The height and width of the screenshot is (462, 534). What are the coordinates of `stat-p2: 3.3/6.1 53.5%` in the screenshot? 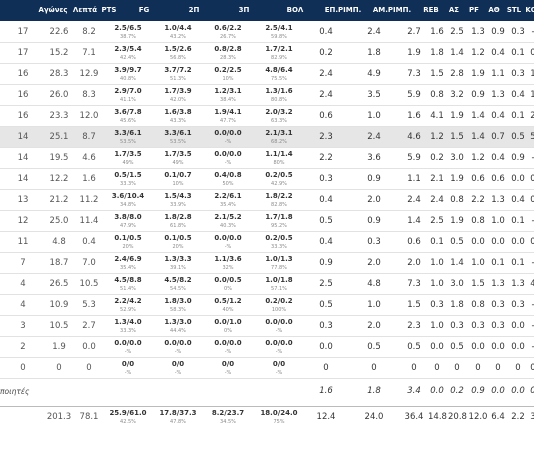 It's located at (178, 137).